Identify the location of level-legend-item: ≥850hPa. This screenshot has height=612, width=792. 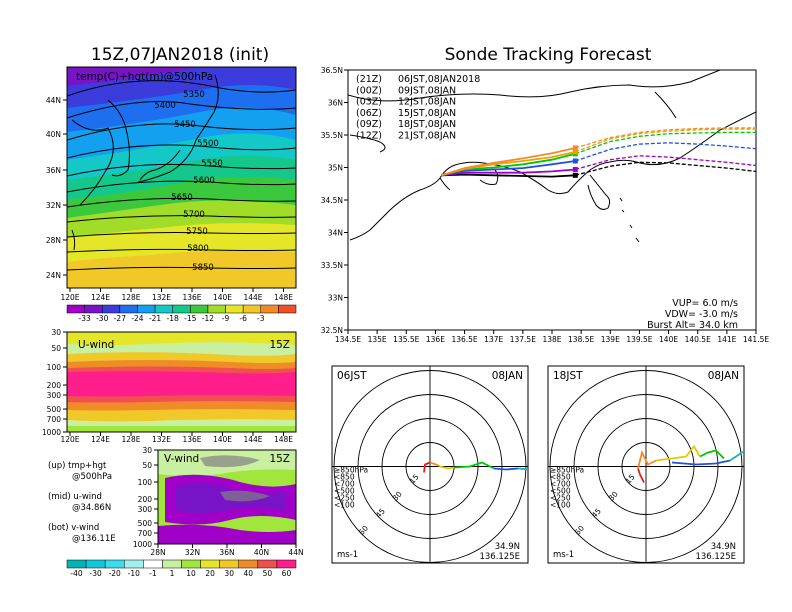
(567, 470).